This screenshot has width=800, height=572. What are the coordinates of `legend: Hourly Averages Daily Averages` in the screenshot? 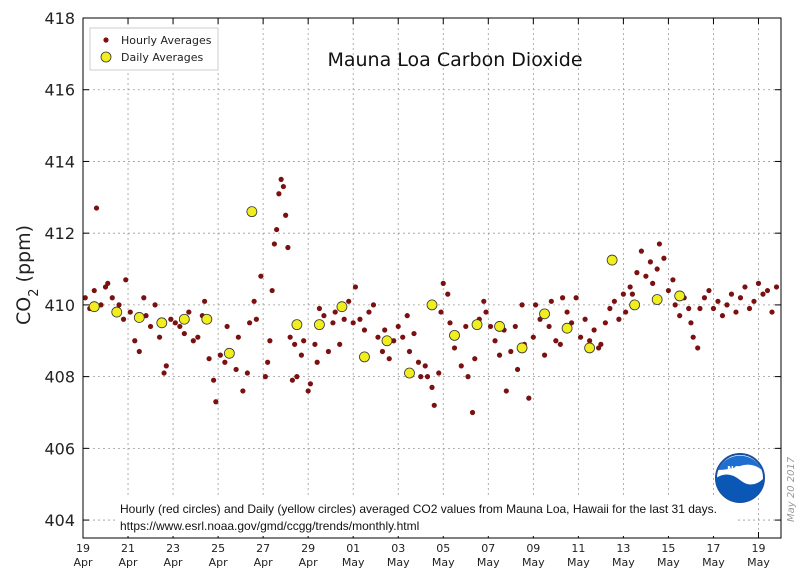 It's located at (154, 49).